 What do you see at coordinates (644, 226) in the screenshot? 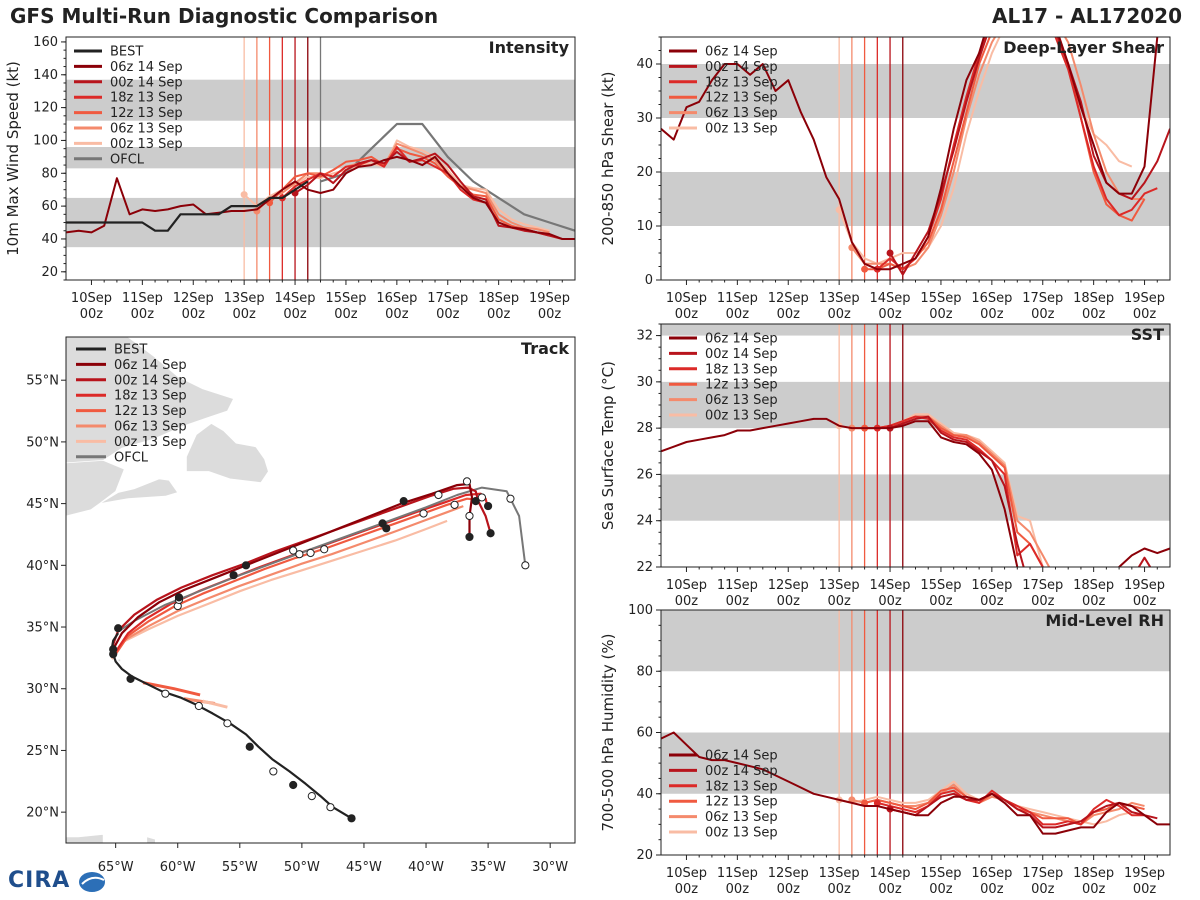
I see `y-tick-label: 10` at bounding box center [644, 226].